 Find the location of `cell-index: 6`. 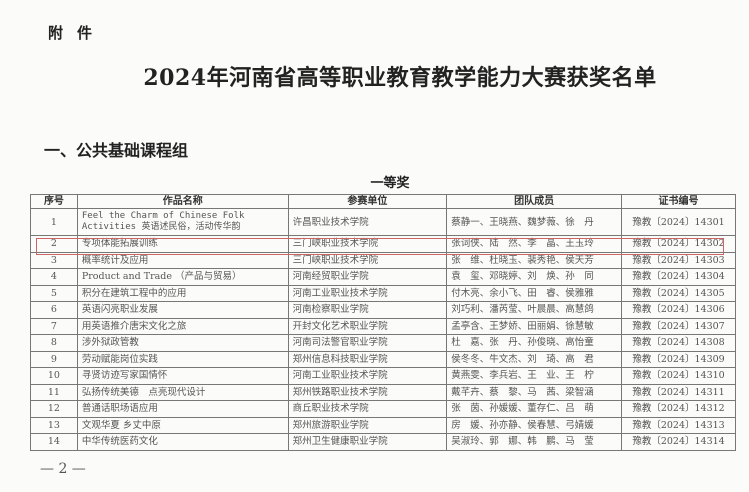

cell-index: 6 is located at coordinates (54, 310).